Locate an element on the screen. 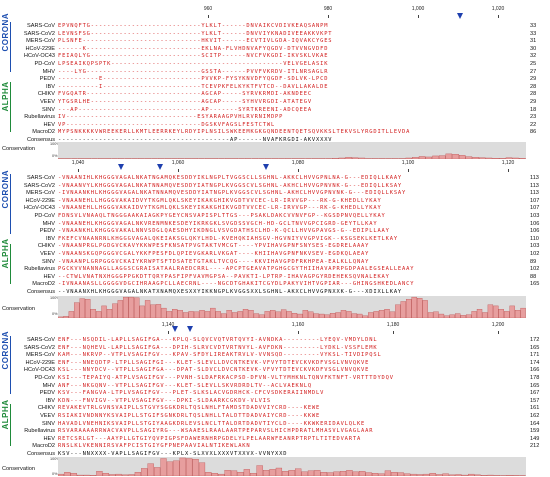 The width and height of the screenshot is (550, 477). sequence-position: 162 is located at coordinates (535, 416).